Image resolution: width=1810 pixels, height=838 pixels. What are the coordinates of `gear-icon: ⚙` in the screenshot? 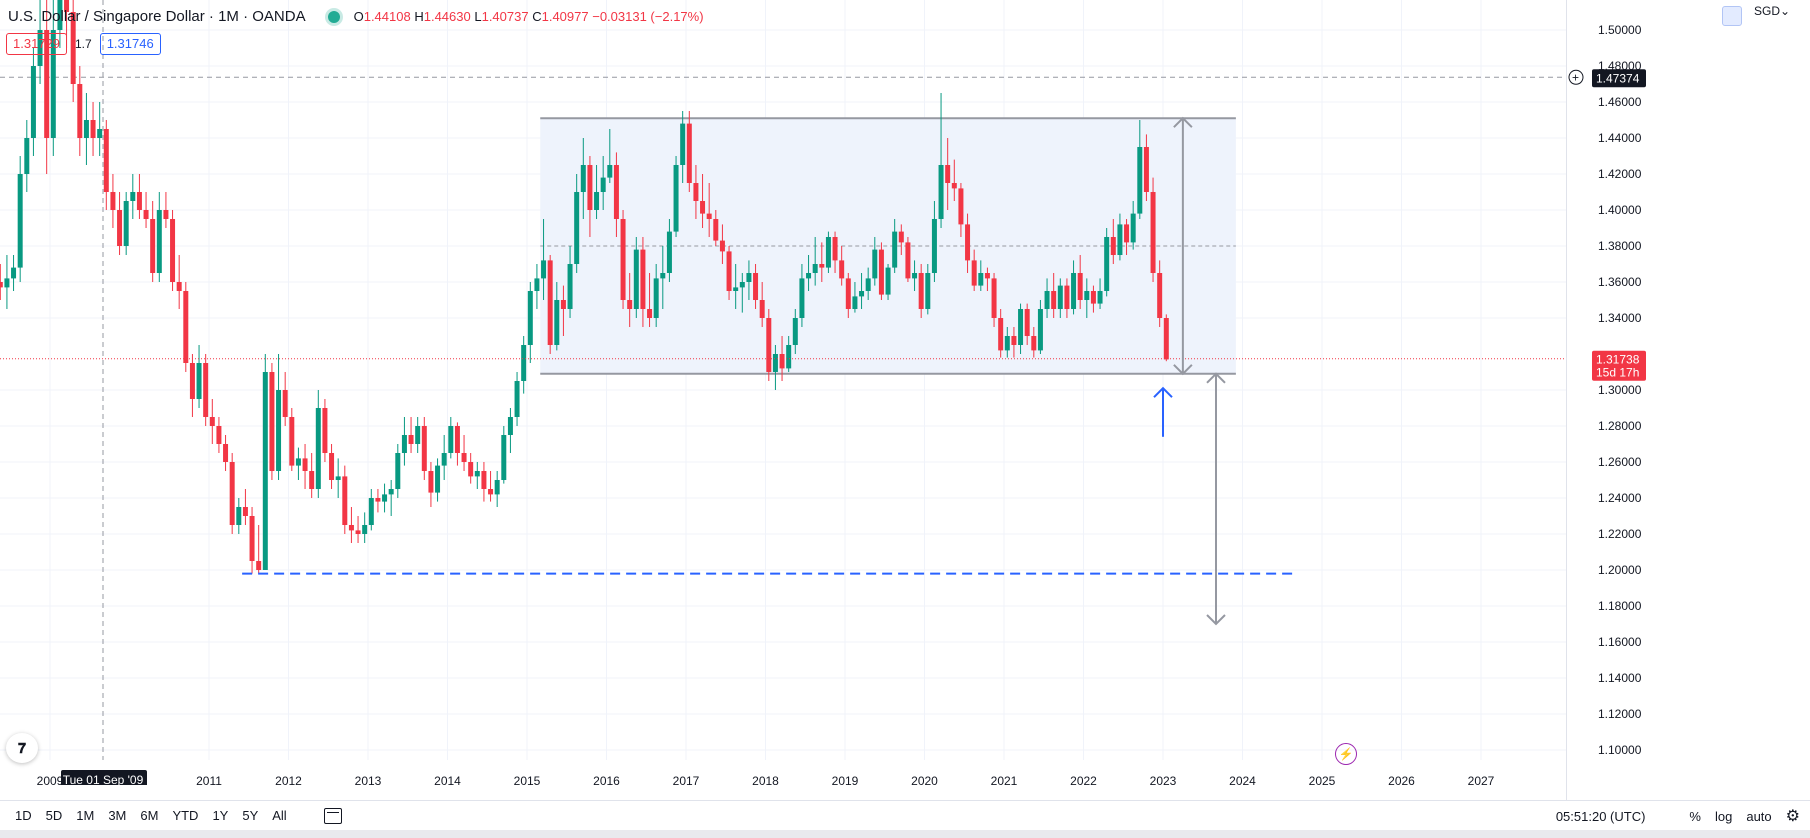 It's located at (1792, 816).